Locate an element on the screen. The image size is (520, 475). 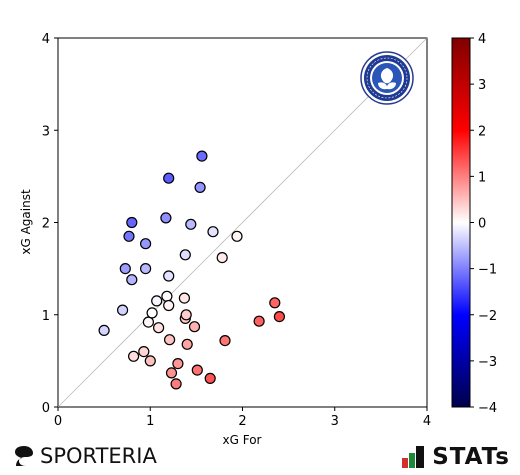
x-tick-label: 2 is located at coordinates (242, 421).